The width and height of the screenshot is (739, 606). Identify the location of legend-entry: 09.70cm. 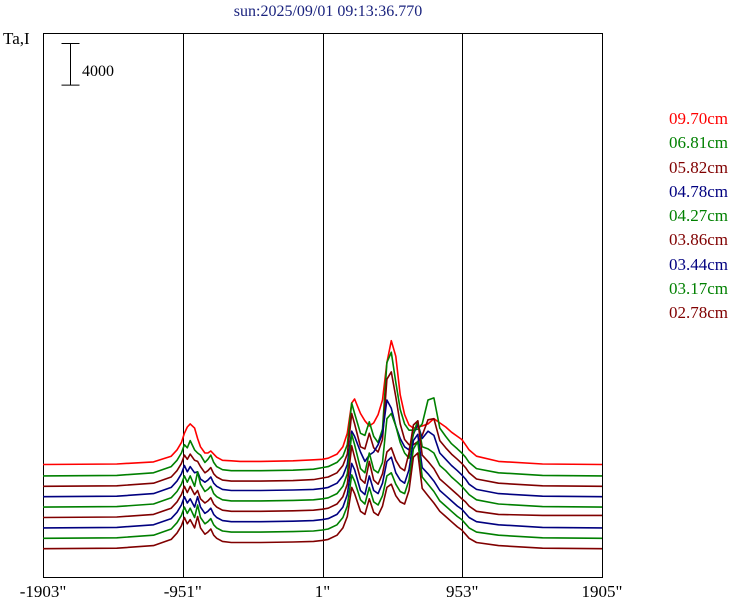
(699, 118).